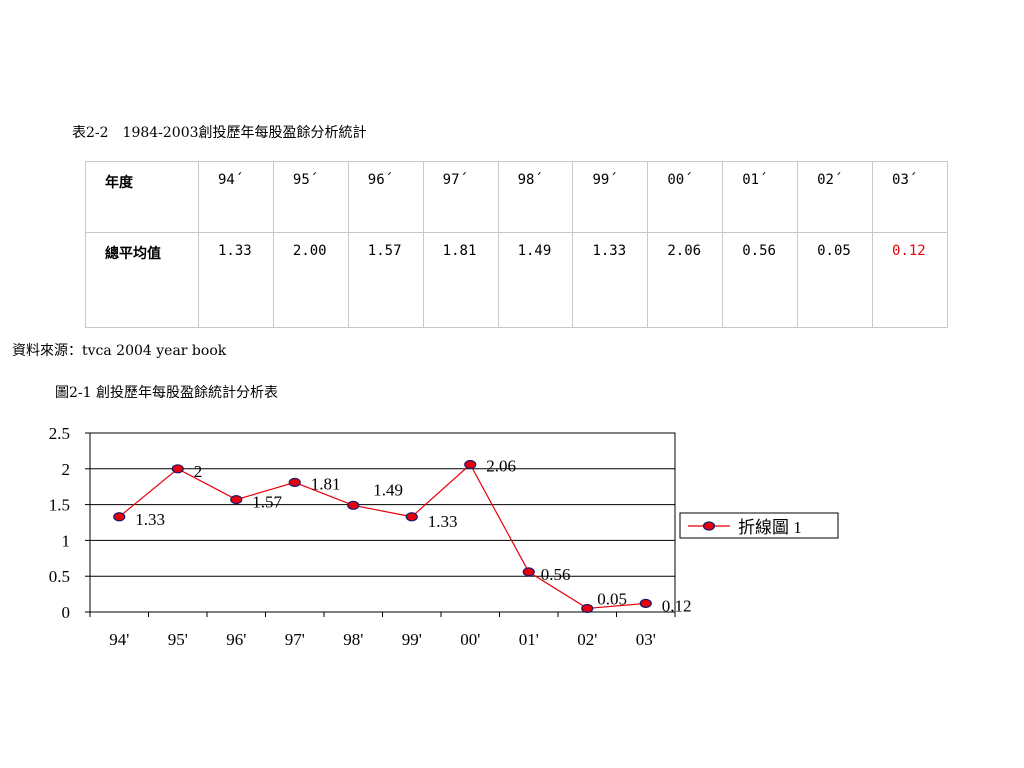 The width and height of the screenshot is (1024, 768). I want to click on year-cell: 98´, so click(535, 197).